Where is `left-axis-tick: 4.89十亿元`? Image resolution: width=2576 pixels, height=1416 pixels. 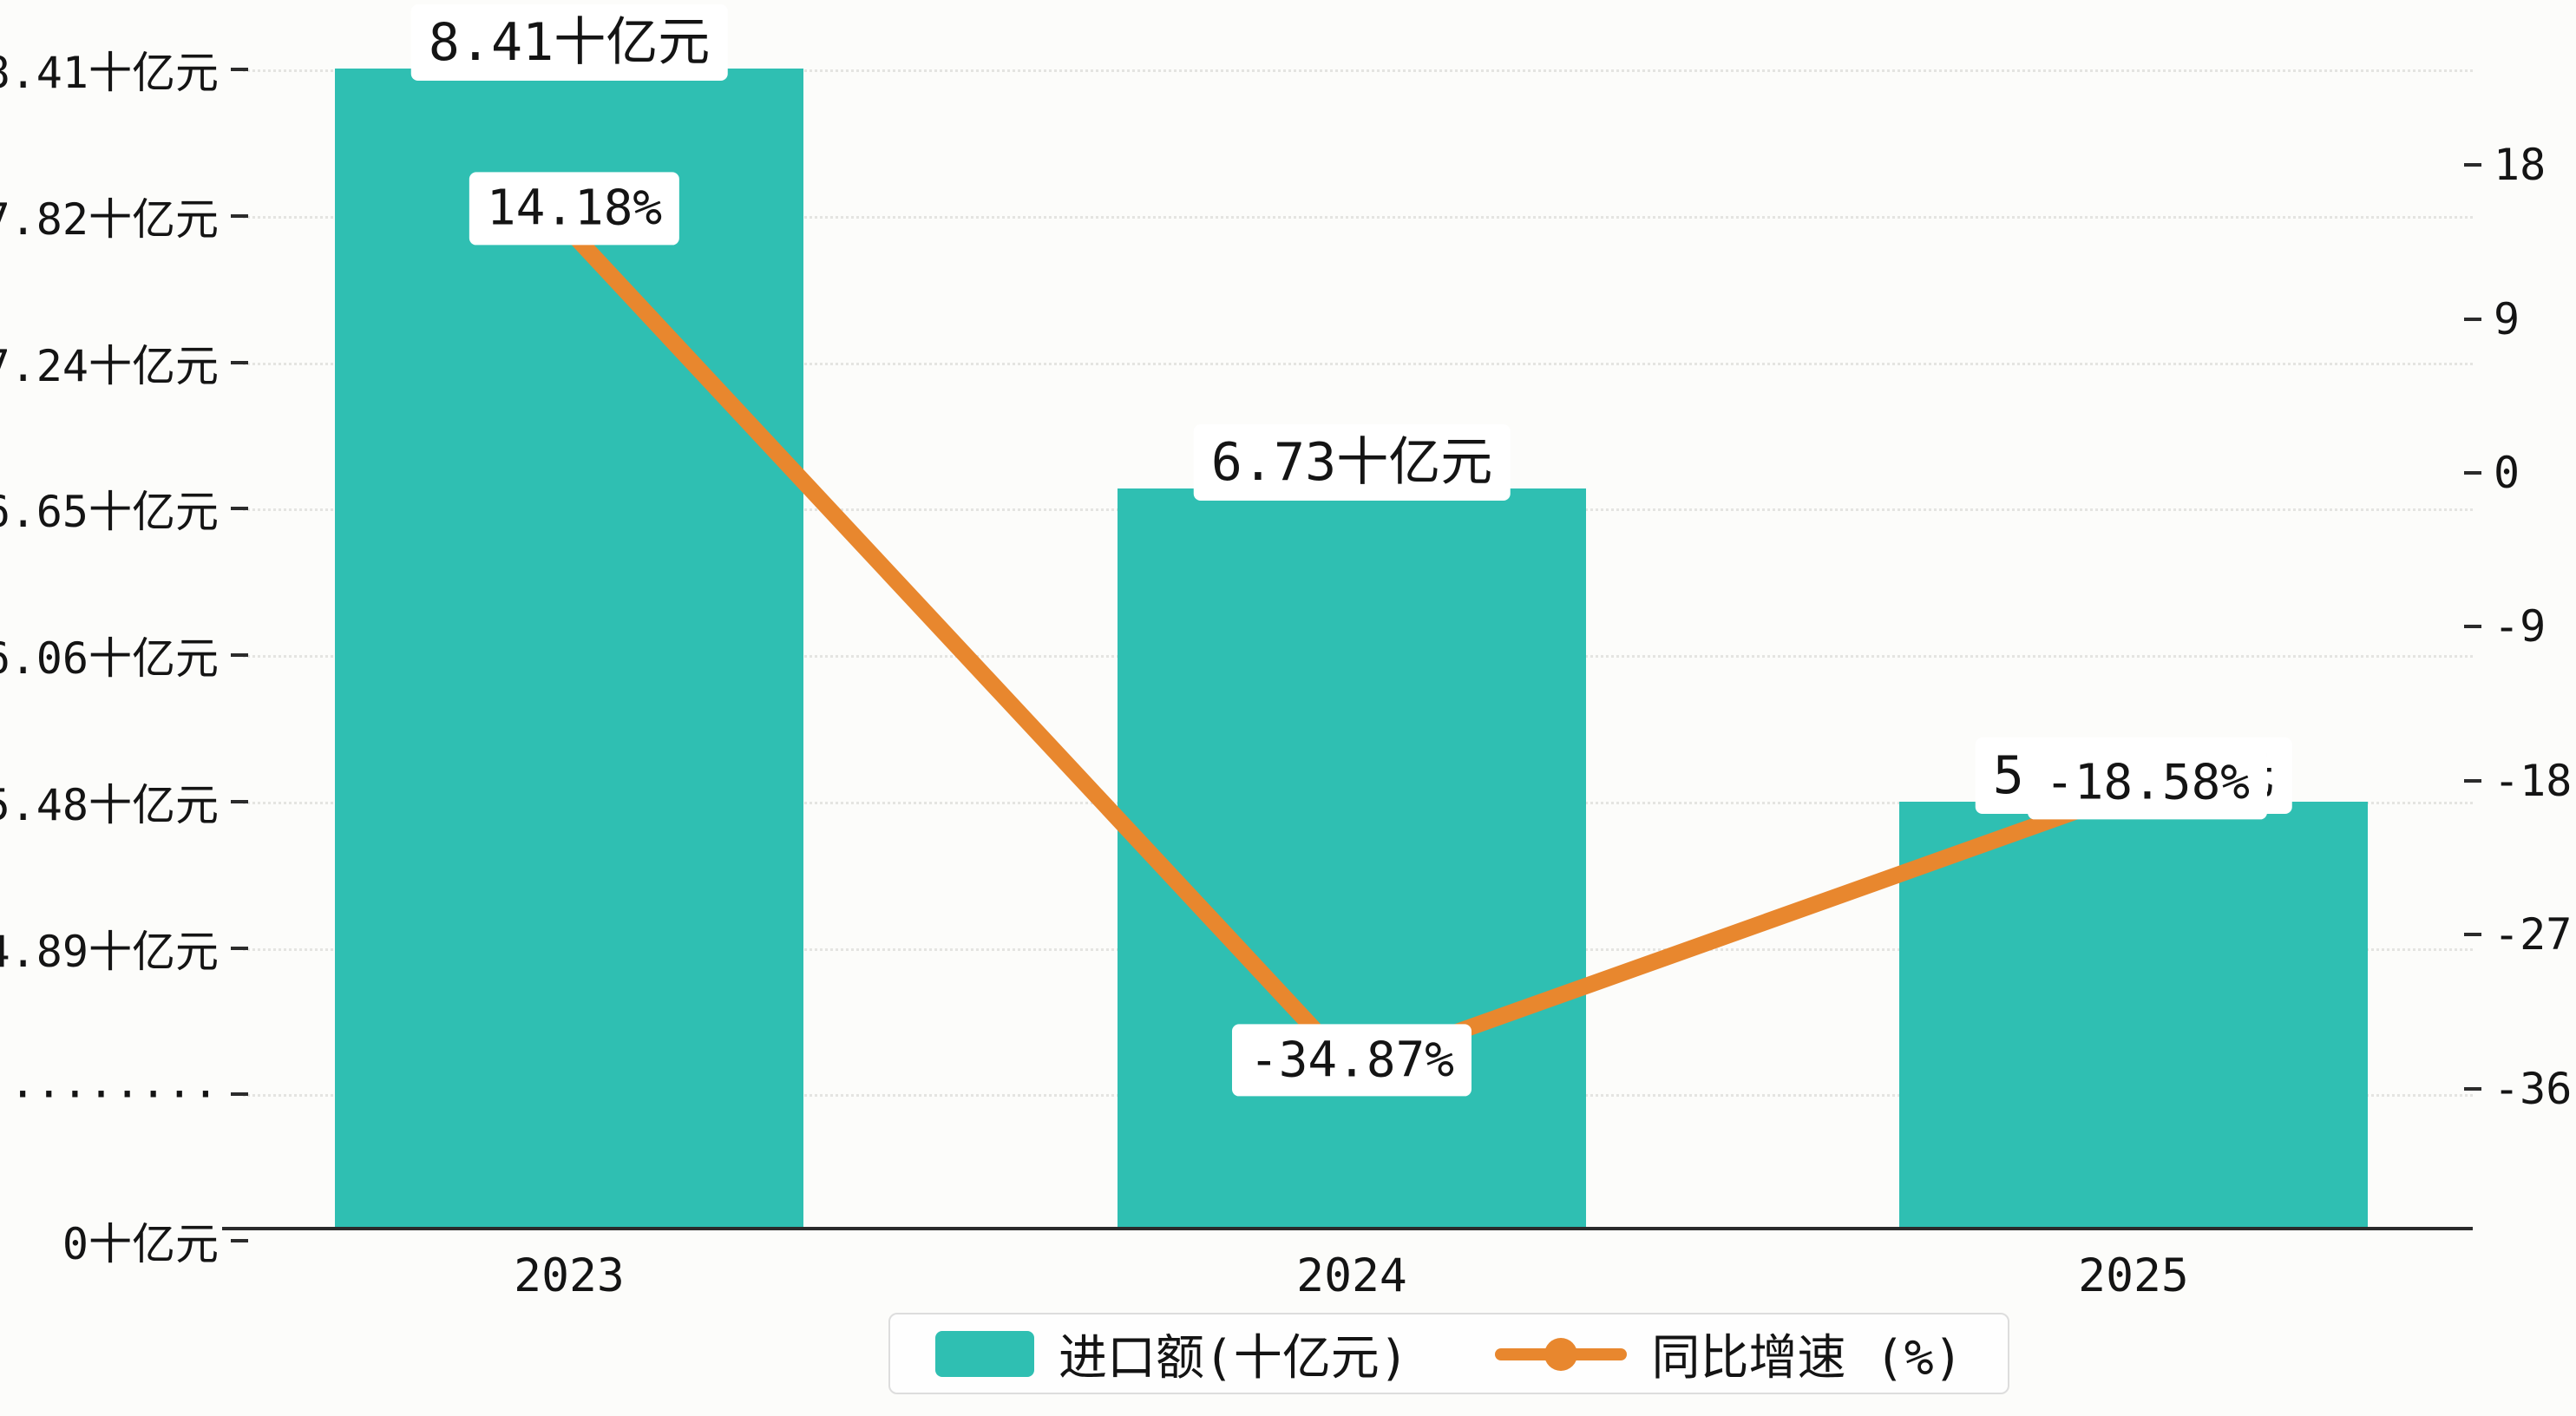 left-axis-tick: 4.89十亿元 is located at coordinates (124, 949).